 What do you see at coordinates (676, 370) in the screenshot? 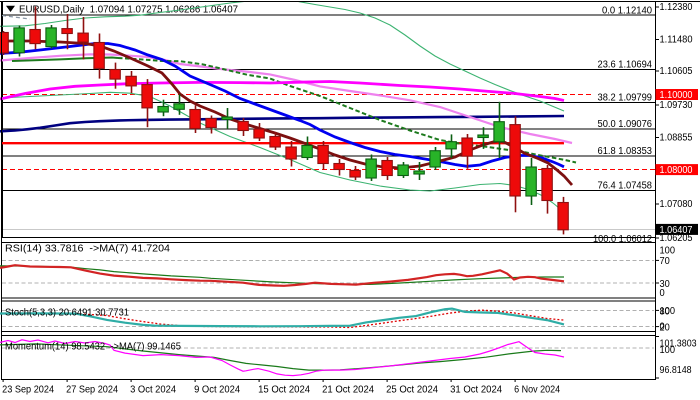
I see `svg-text: 96.8148` at bounding box center [676, 370].